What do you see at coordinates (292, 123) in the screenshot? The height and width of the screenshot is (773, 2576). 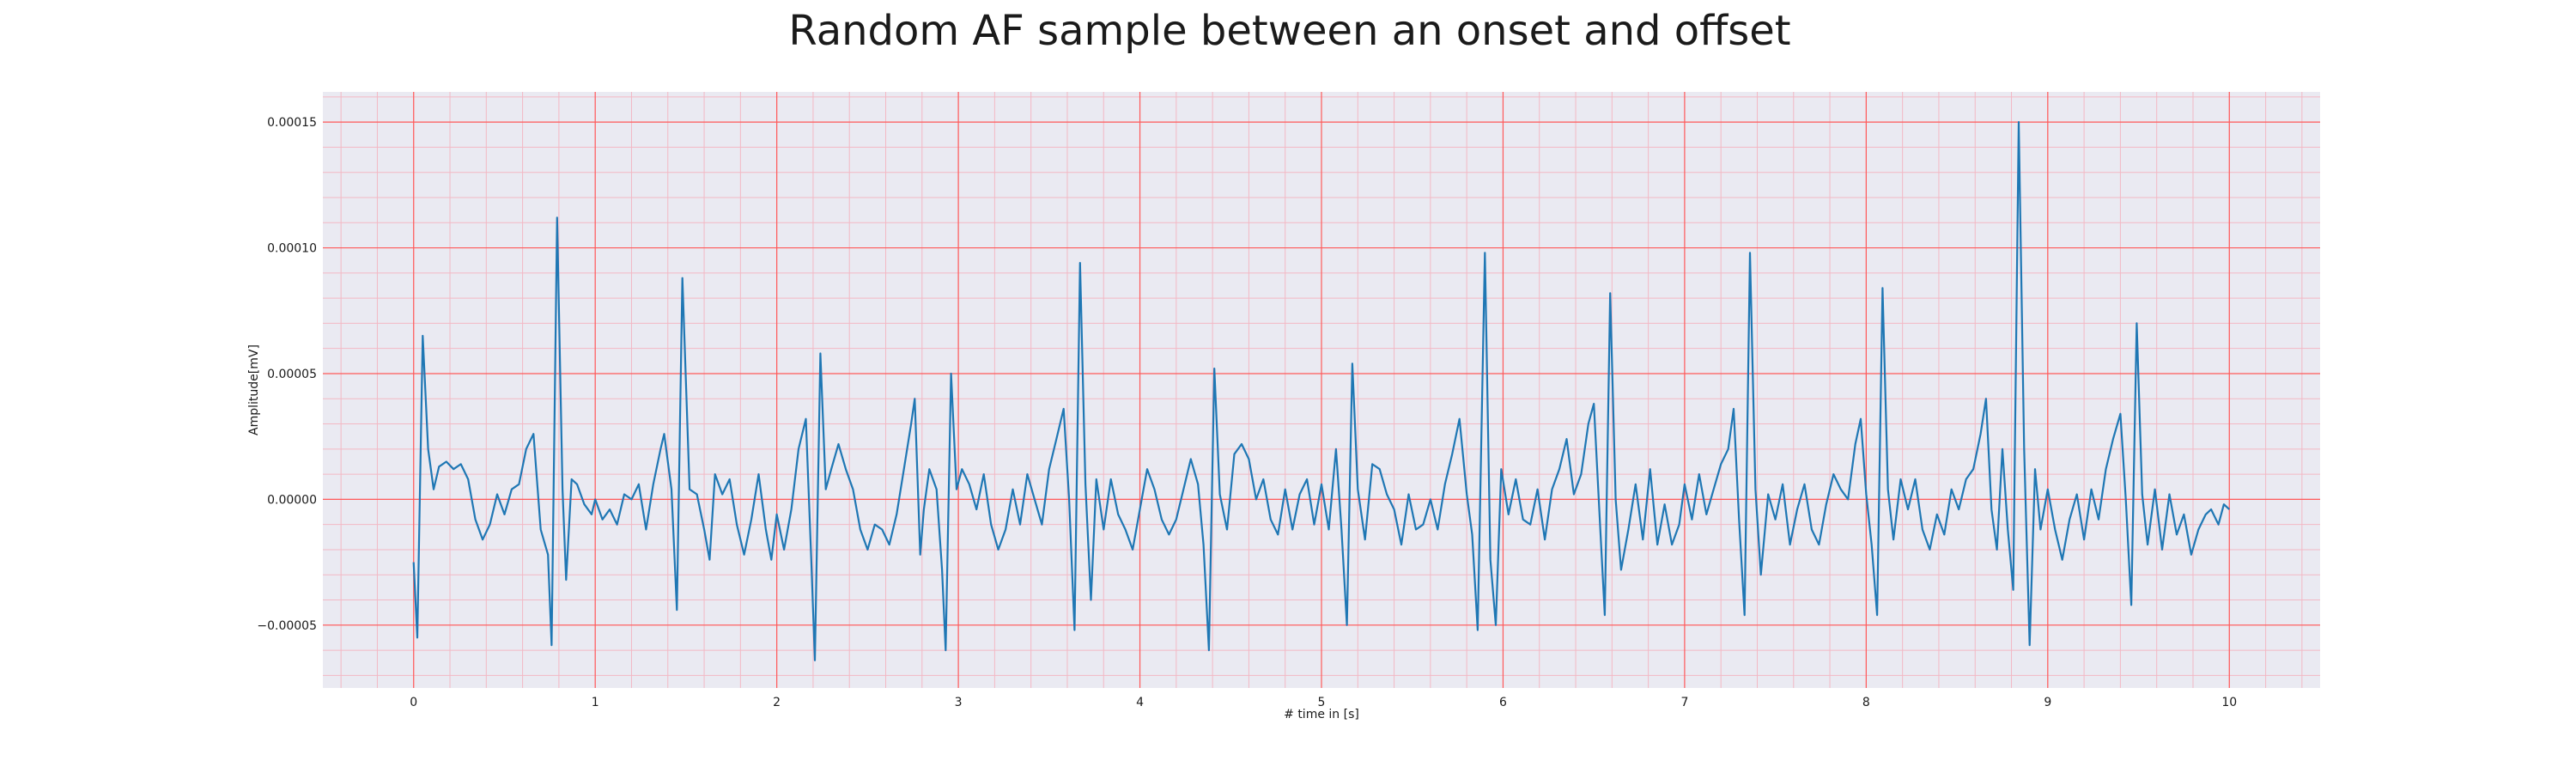 I see `y-tick-label: 0.00015` at bounding box center [292, 123].